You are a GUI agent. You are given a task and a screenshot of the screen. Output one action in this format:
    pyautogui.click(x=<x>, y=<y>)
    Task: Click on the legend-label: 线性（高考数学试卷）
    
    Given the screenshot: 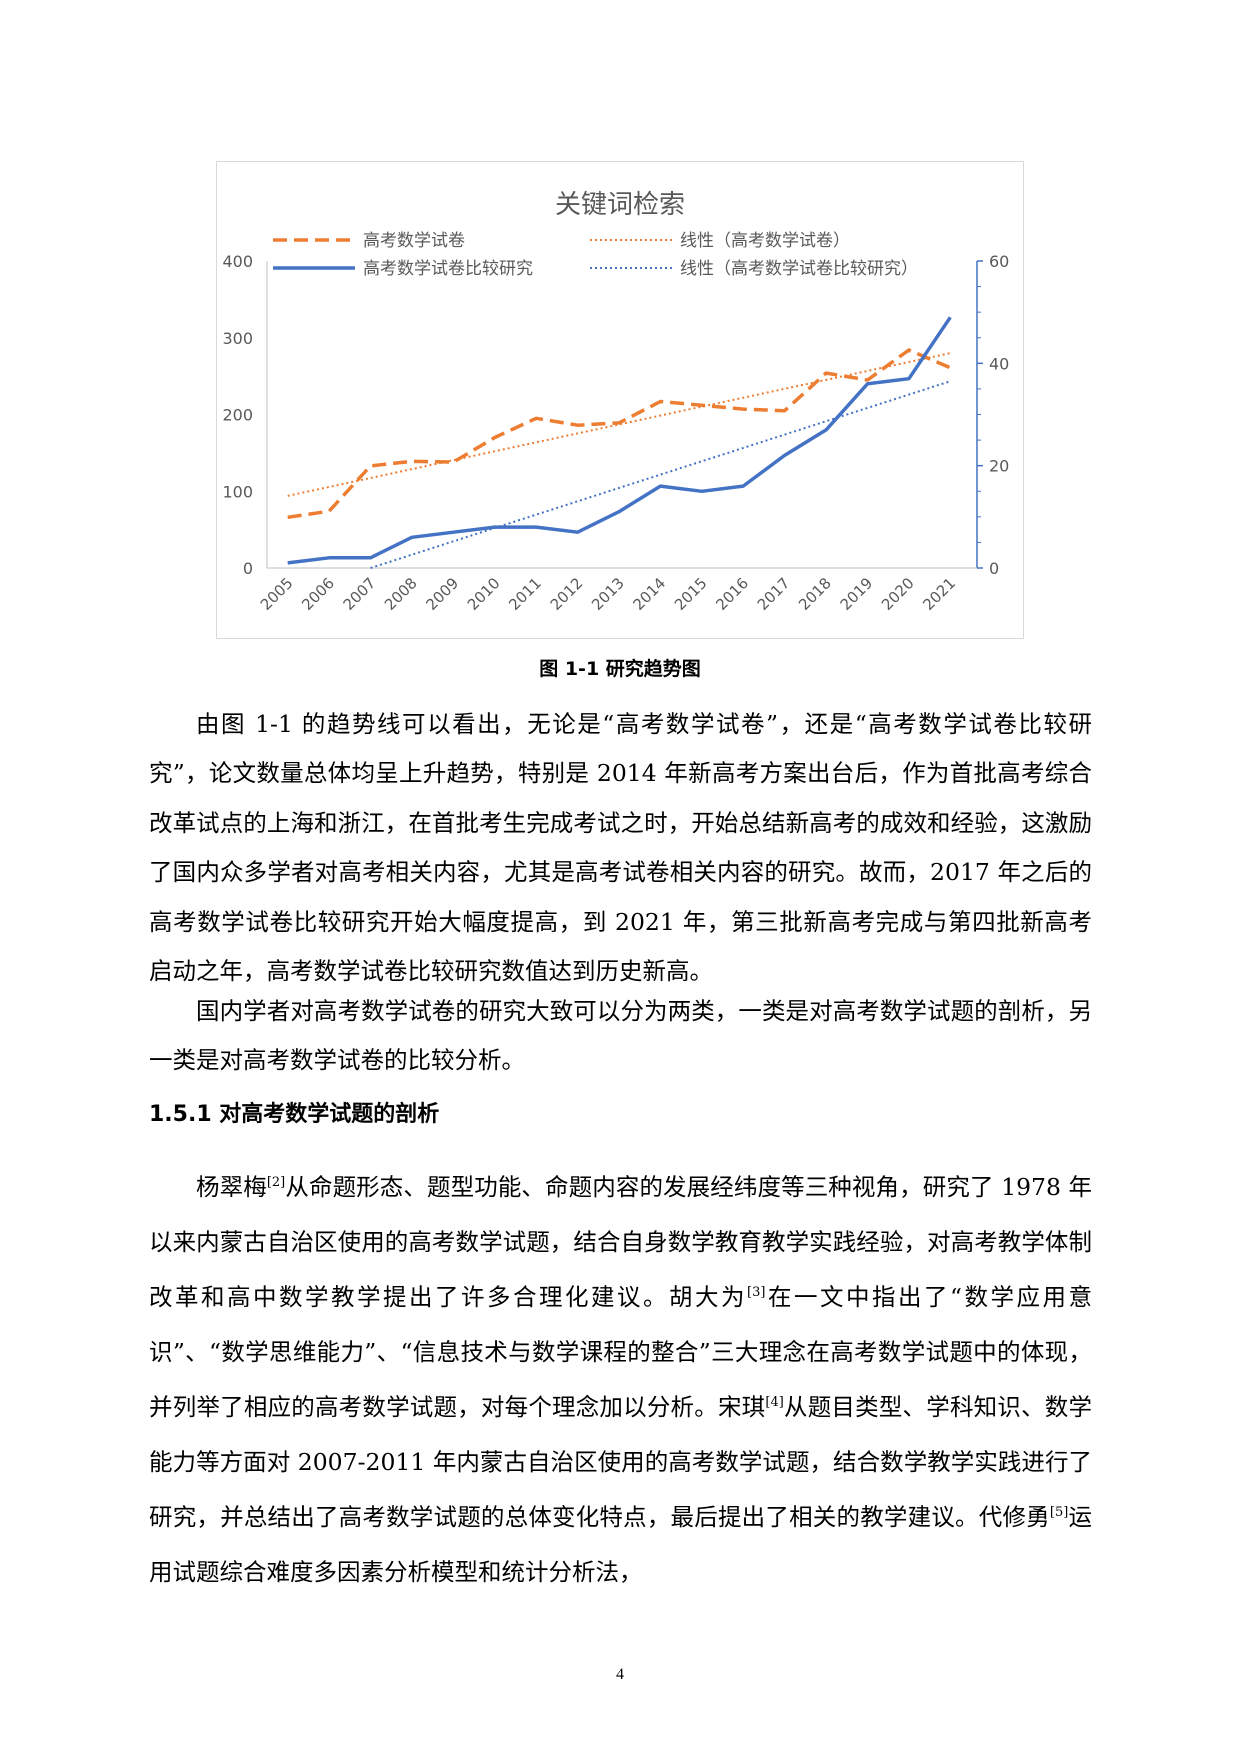 What is the action you would take?
    pyautogui.click(x=765, y=241)
    